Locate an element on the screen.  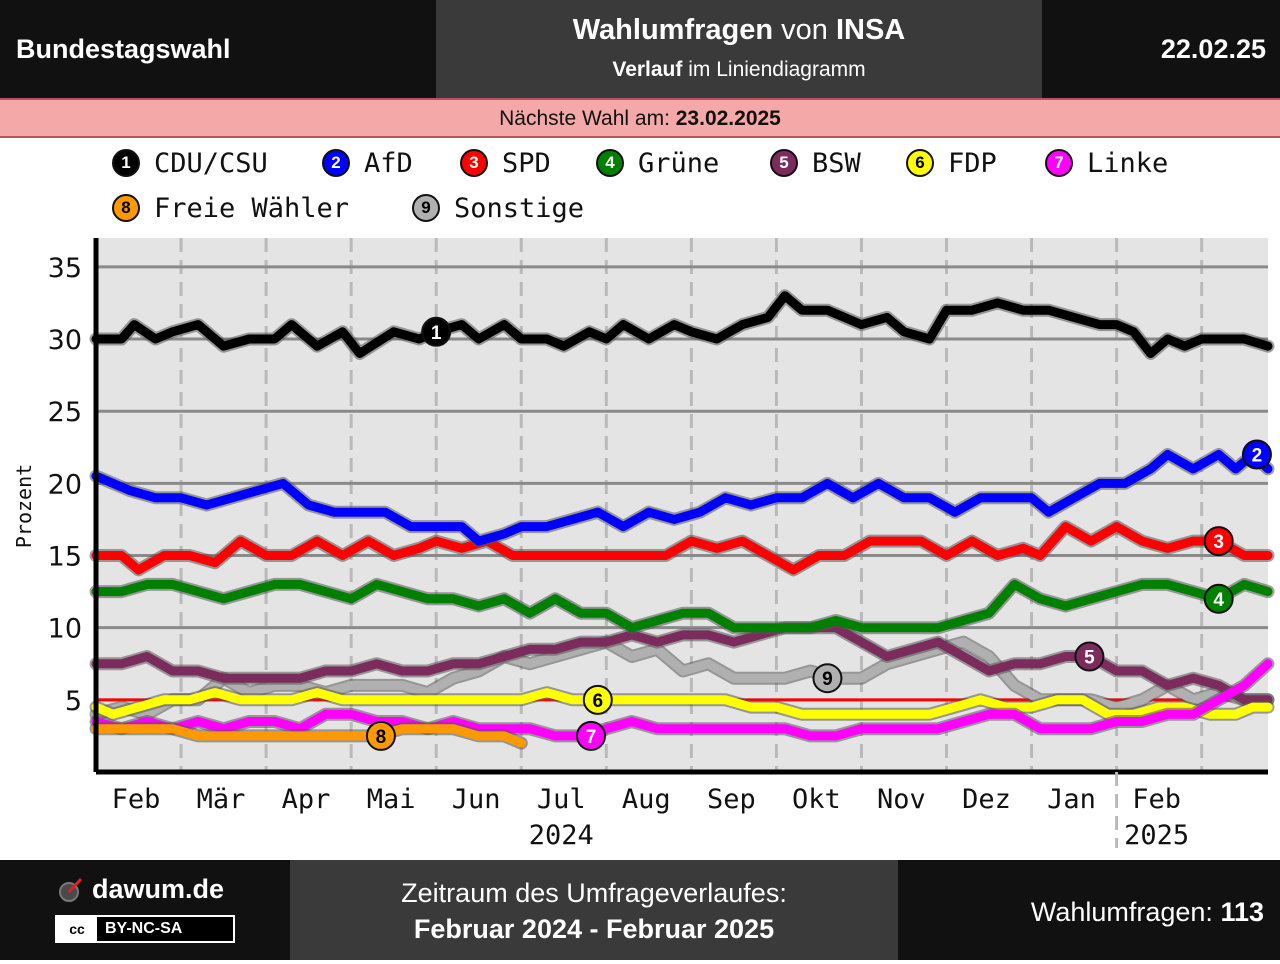
y-tick-label: 10 is located at coordinates (65, 629).